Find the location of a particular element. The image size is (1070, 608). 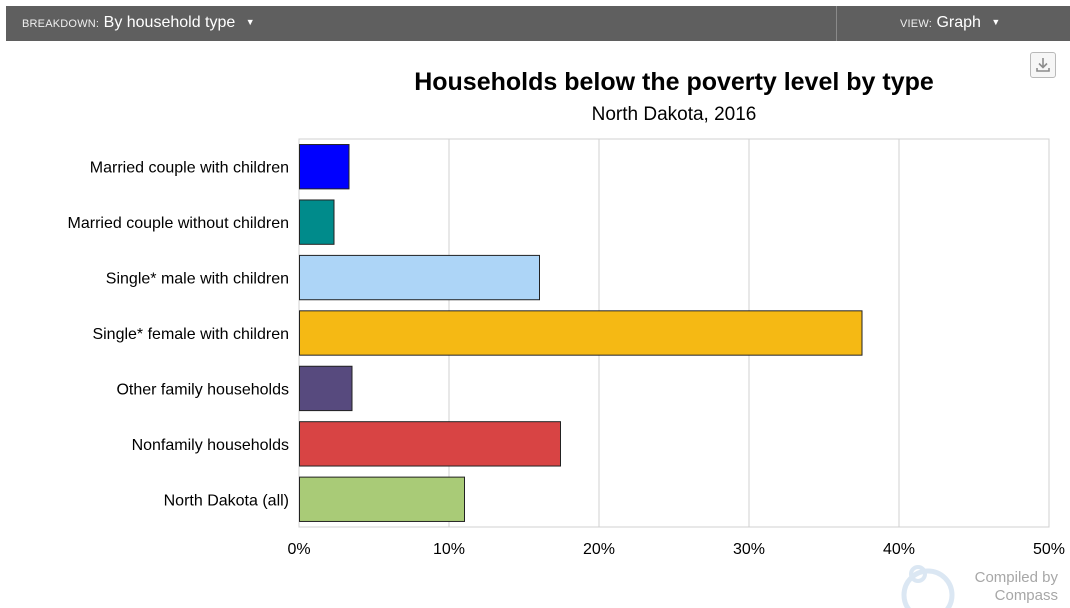

view-label: View: is located at coordinates (916, 24).